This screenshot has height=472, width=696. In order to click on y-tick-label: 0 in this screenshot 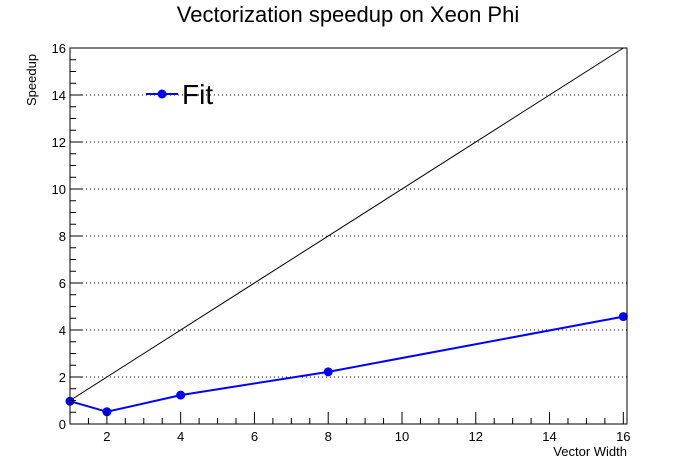, I will do `click(62, 424)`.